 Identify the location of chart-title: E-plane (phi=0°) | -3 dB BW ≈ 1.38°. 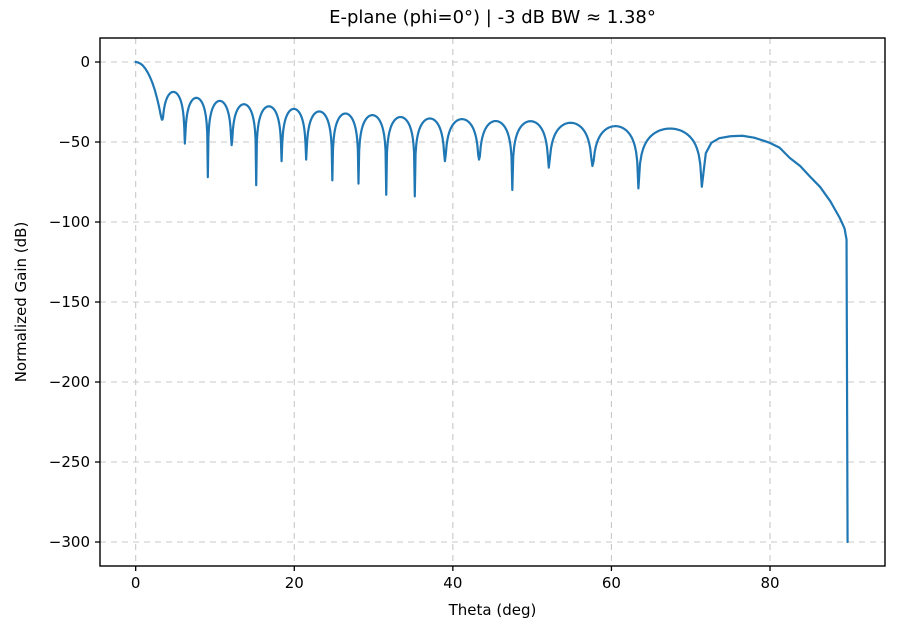
(492, 17).